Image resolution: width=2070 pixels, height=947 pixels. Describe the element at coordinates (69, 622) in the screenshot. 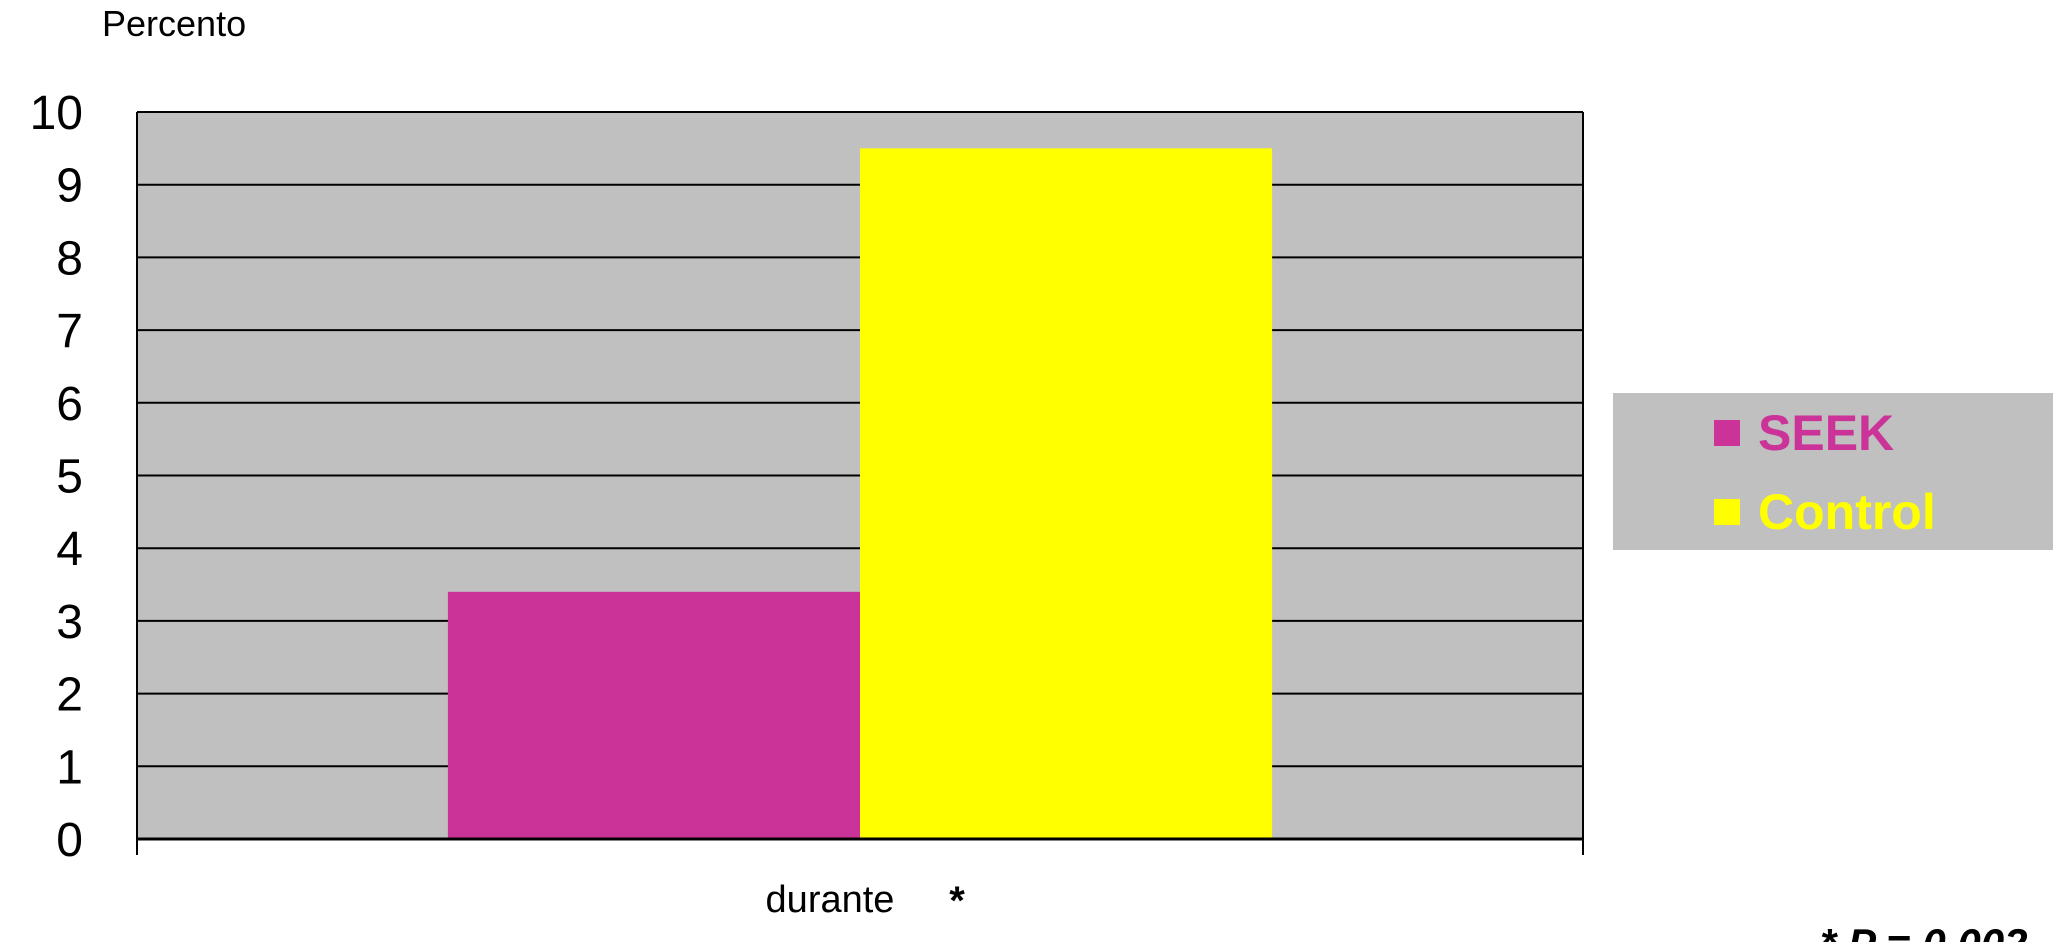

I see `y-tick-label: 3` at that location.